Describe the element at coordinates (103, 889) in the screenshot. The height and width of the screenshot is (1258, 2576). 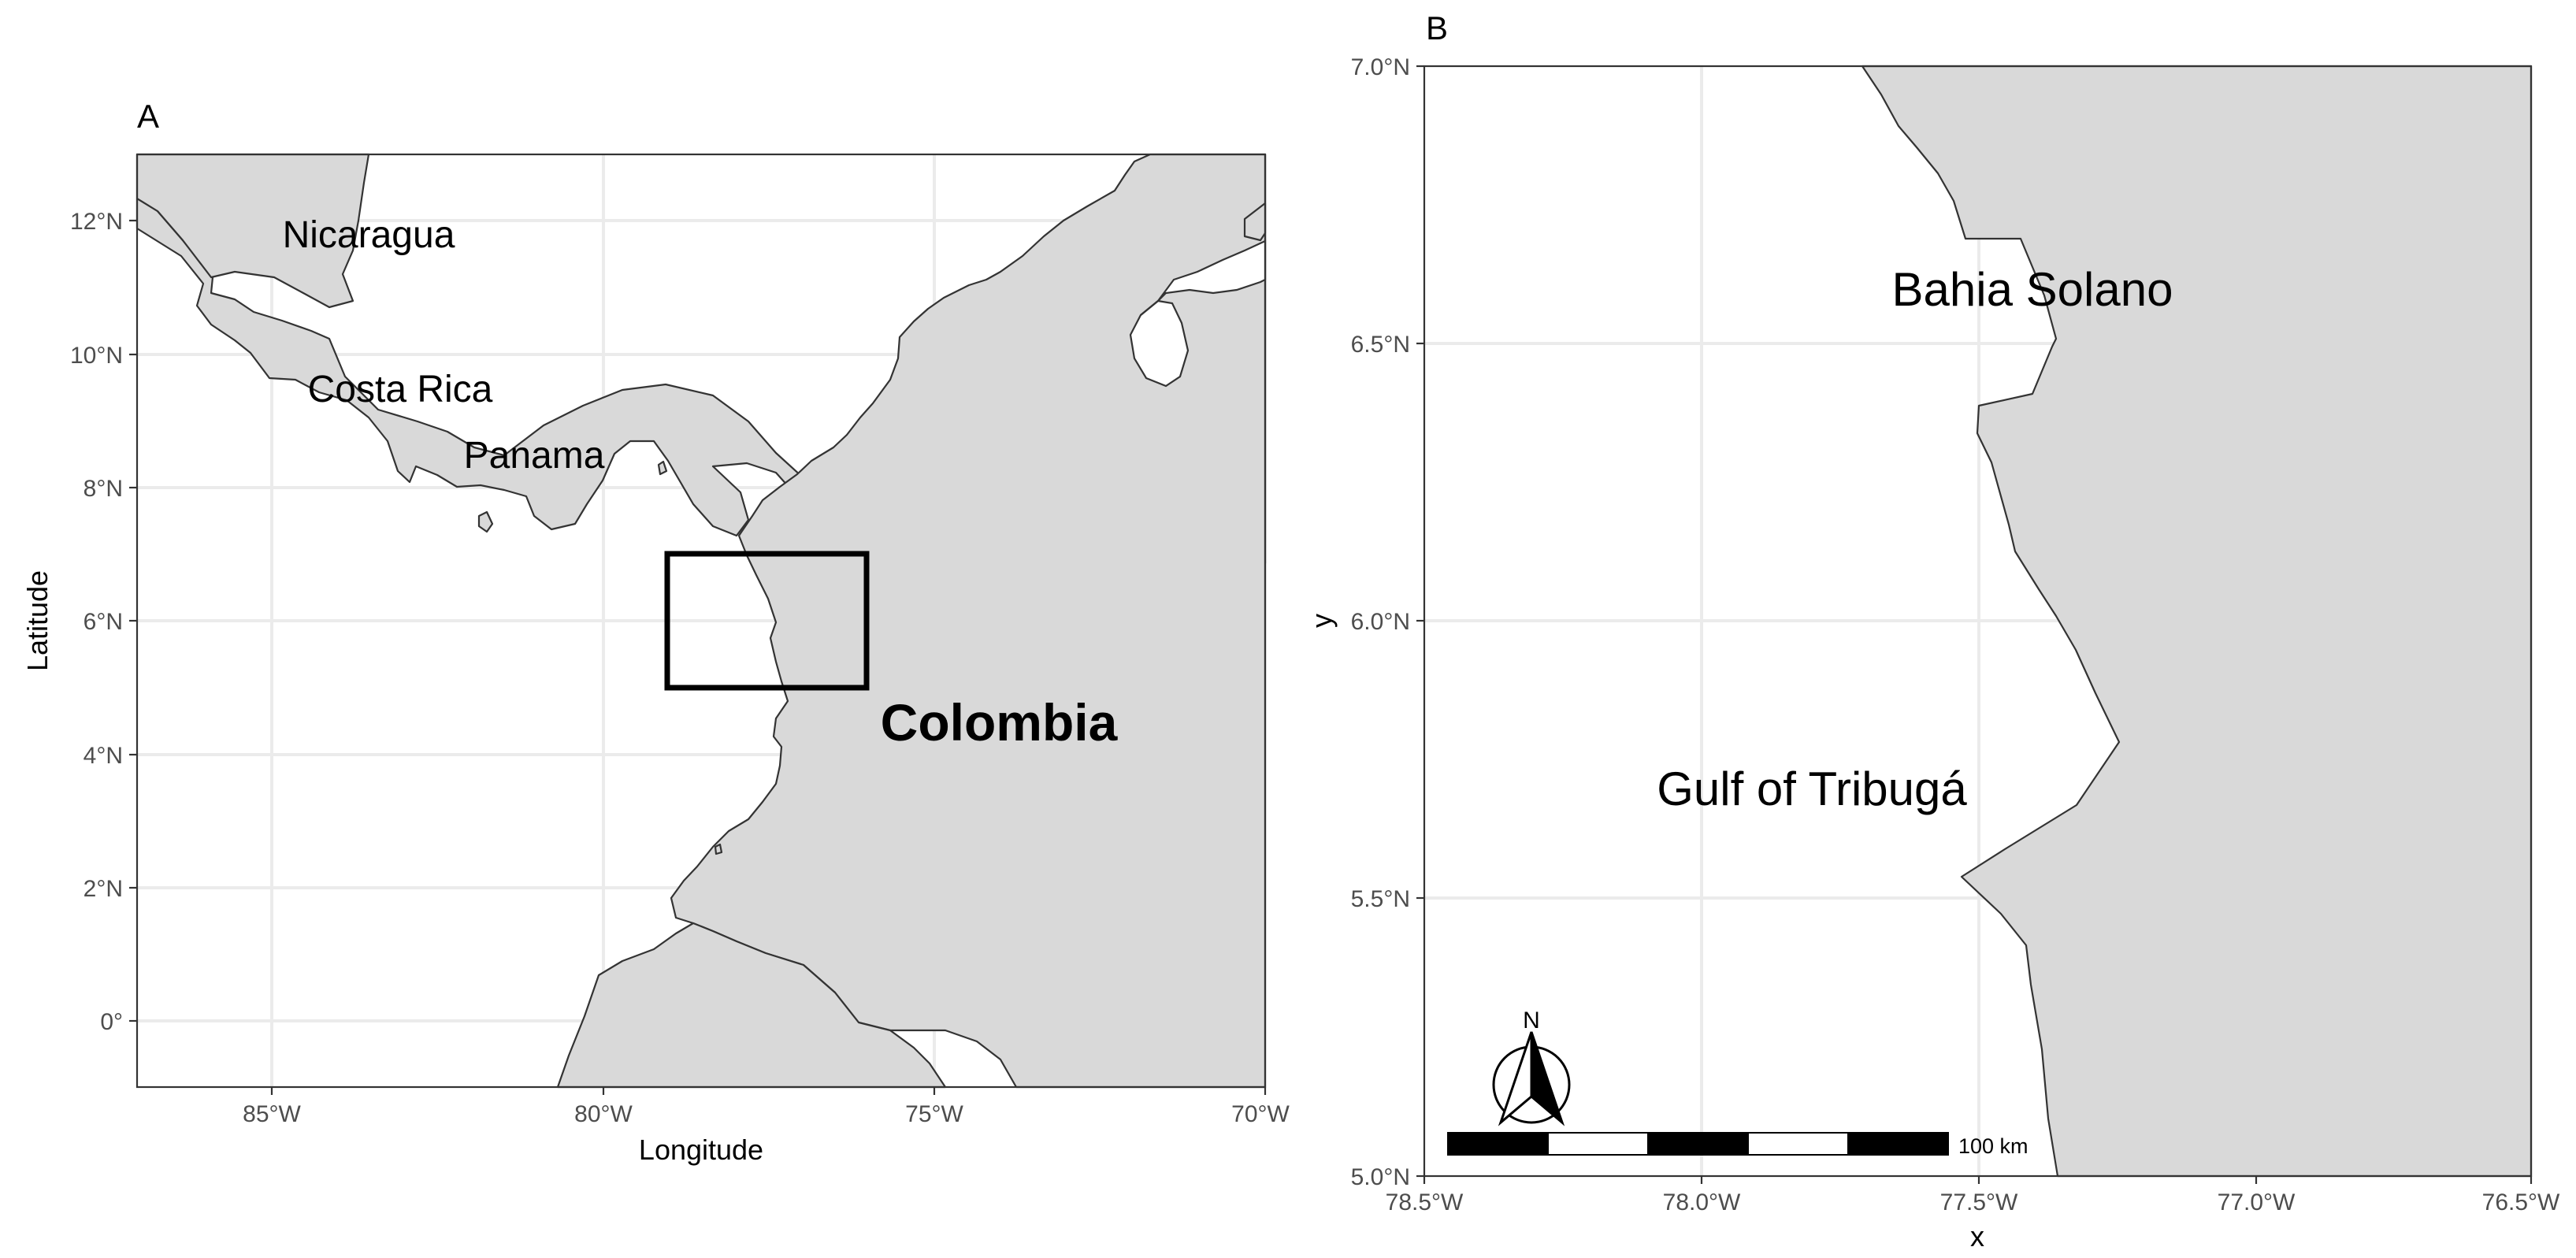
I see `y-tick-label: 2°N` at that location.